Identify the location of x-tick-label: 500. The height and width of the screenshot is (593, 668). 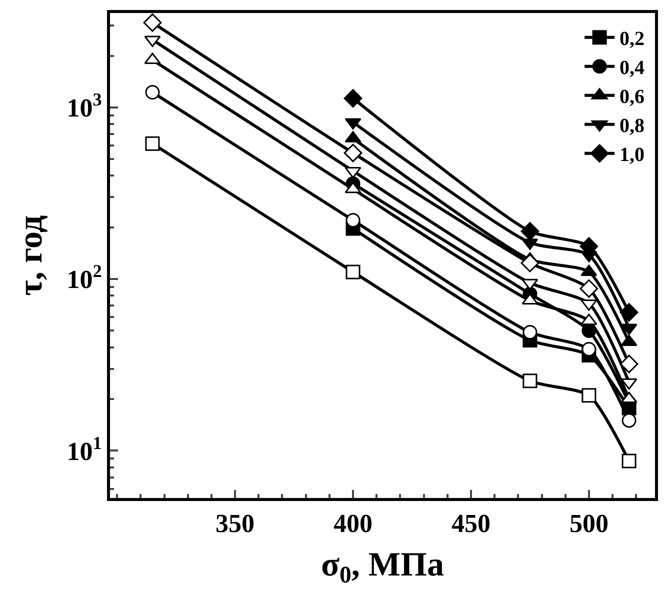
(588, 523).